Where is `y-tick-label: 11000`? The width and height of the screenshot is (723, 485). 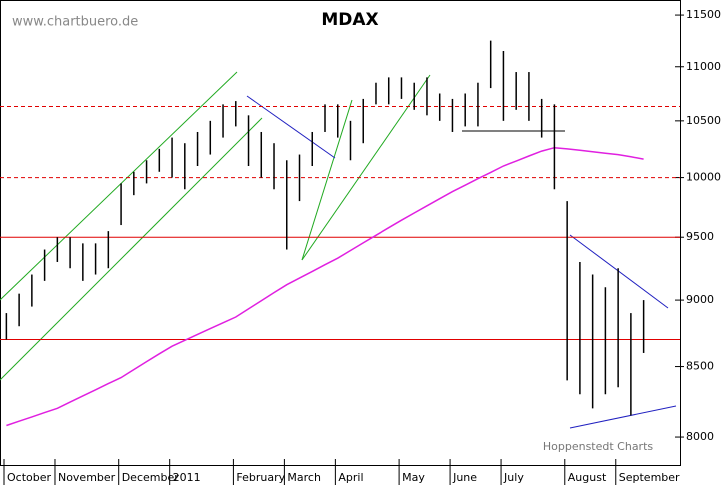
y-tick-label: 11000 is located at coordinates (703, 66).